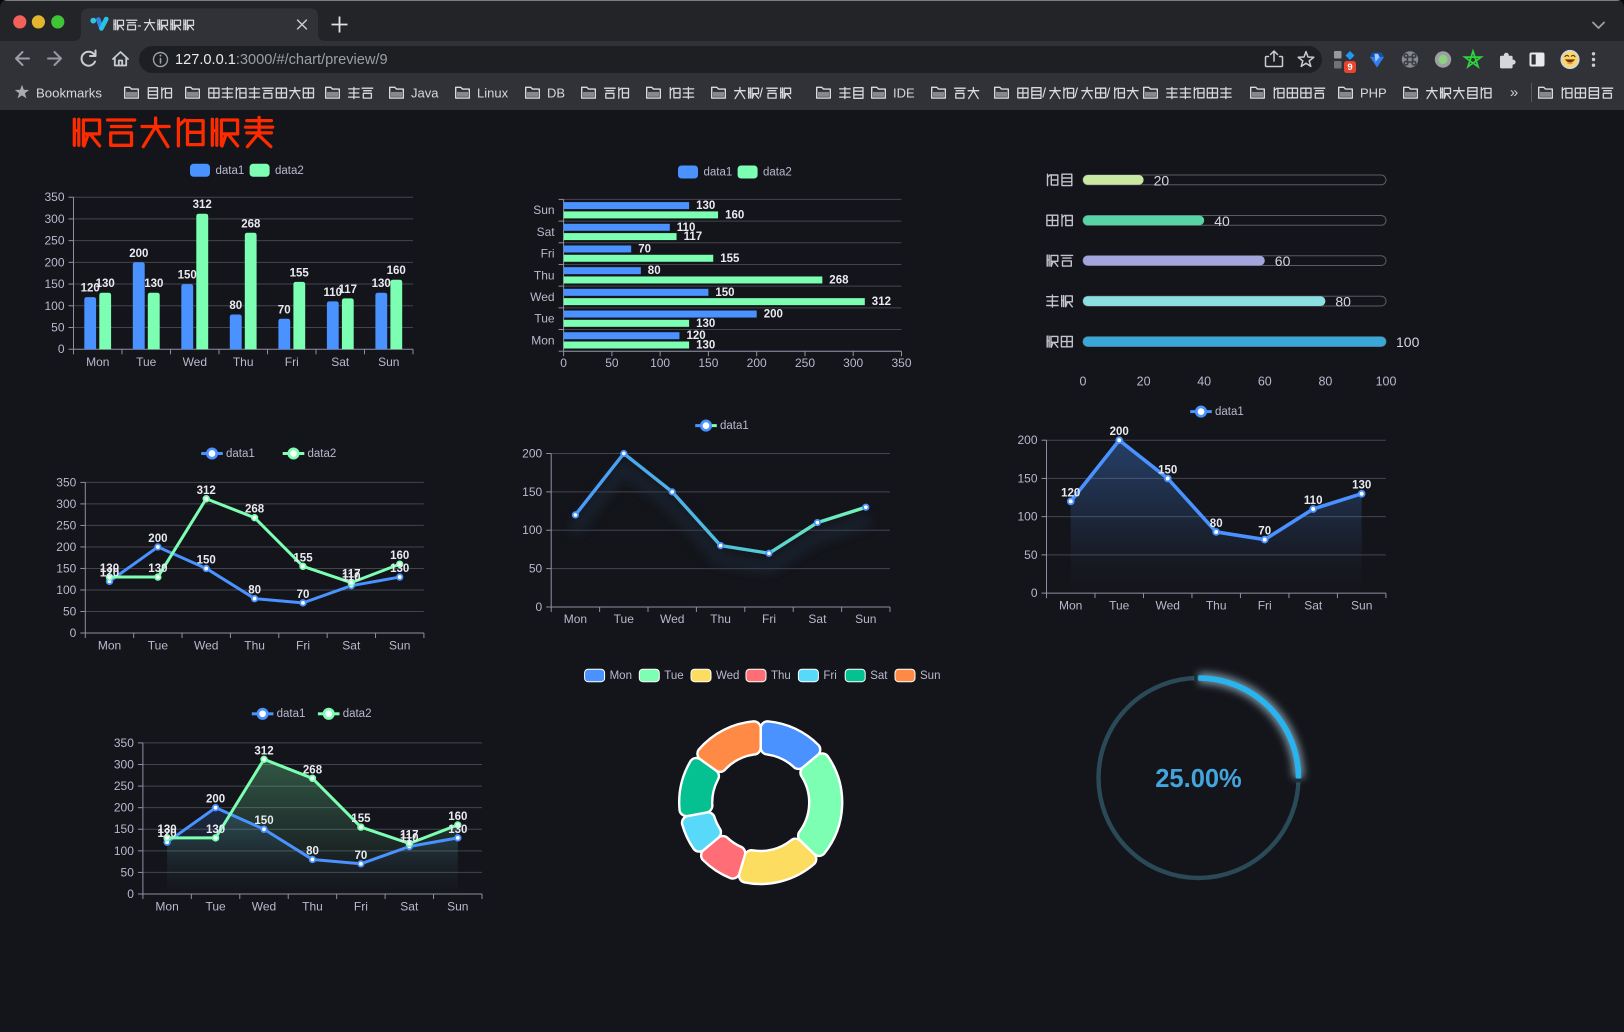 The height and width of the screenshot is (1032, 1624). Describe the element at coordinates (69, 93) in the screenshot. I see `svg-text: Bookmarks` at that location.